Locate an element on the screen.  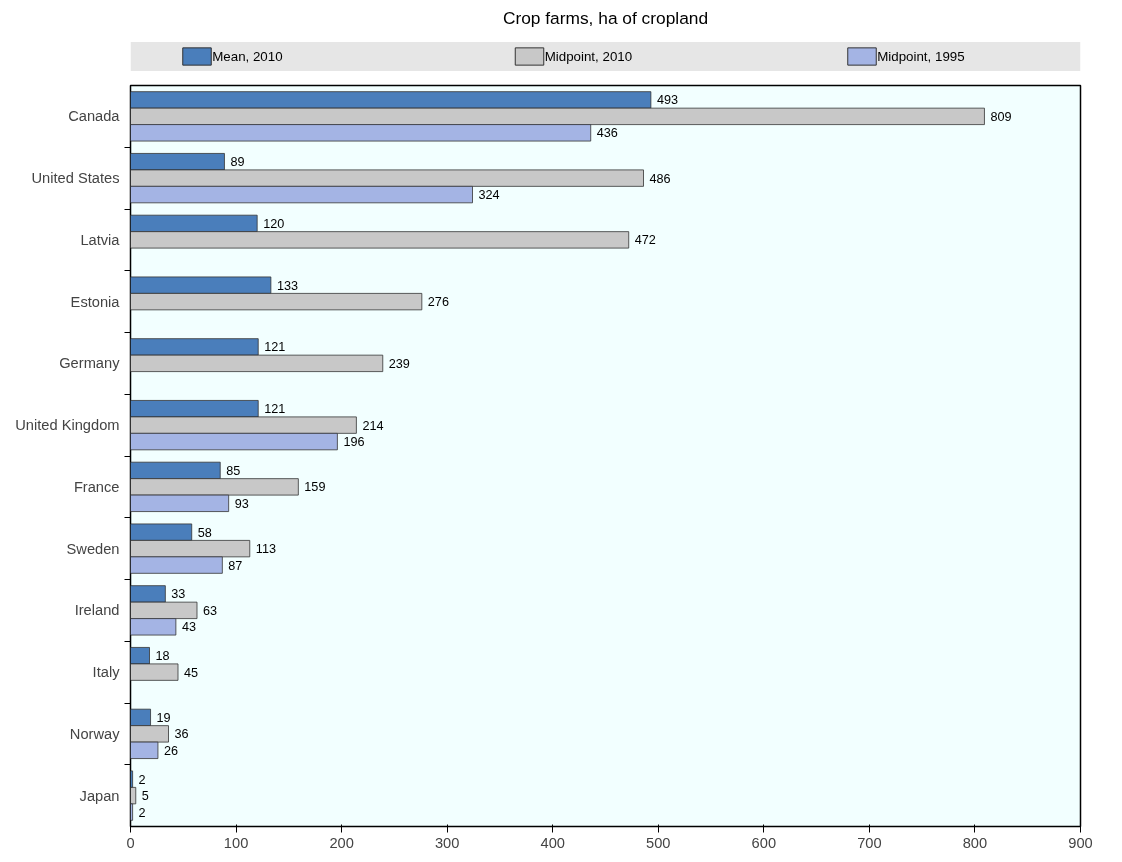
x-tick-label: 900 is located at coordinates (1080, 842).